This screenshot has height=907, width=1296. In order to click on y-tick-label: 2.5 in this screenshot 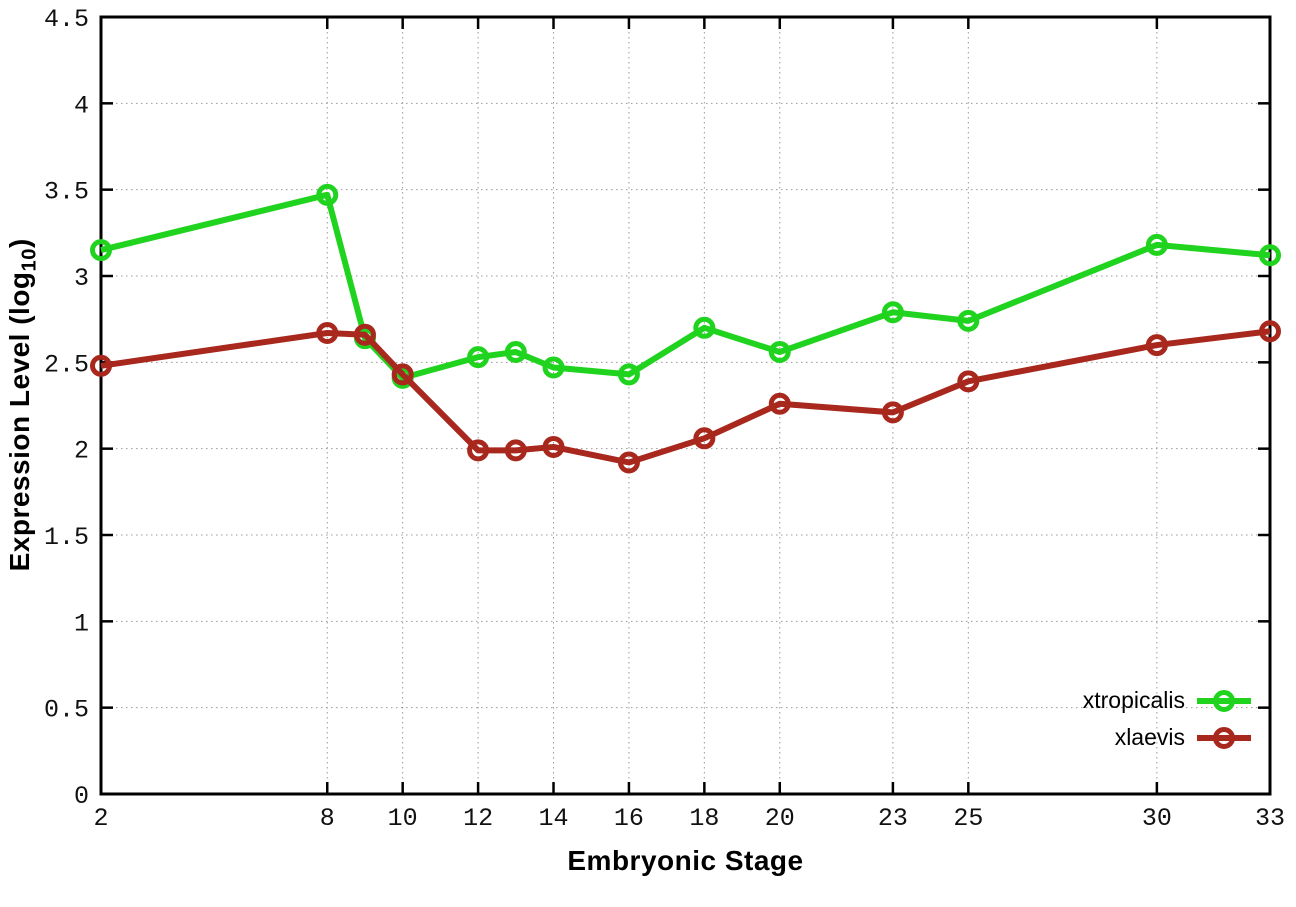, I will do `click(66, 364)`.